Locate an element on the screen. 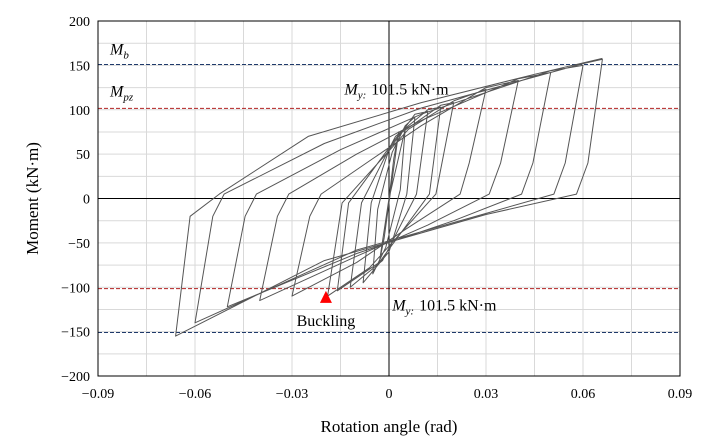  x-tick-label: 0 is located at coordinates (389, 394).